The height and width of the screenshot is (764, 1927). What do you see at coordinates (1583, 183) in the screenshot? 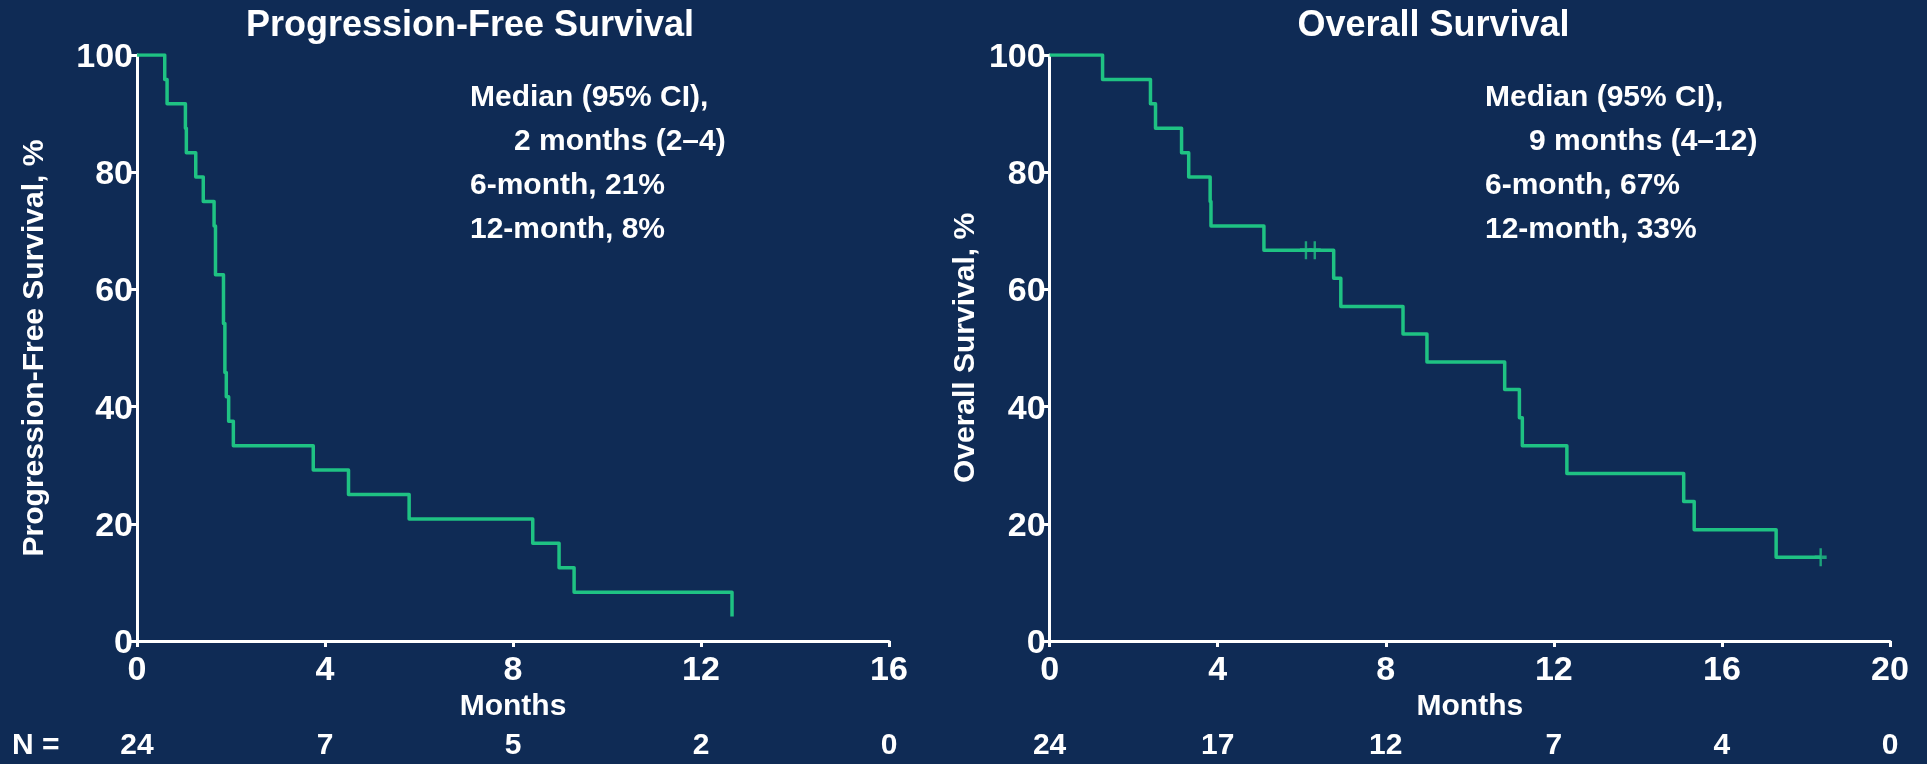
I see `annotation: 6-month, 67%` at bounding box center [1583, 183].